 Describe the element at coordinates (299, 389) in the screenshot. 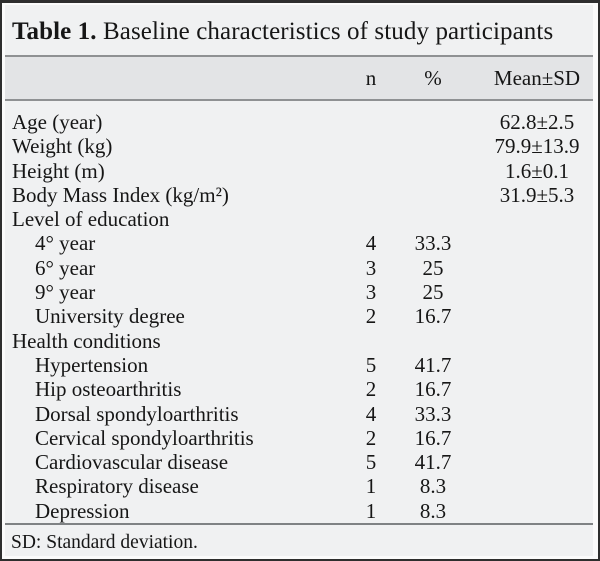

I see `table-row: Hip osteoarthritis 2 16.7` at that location.